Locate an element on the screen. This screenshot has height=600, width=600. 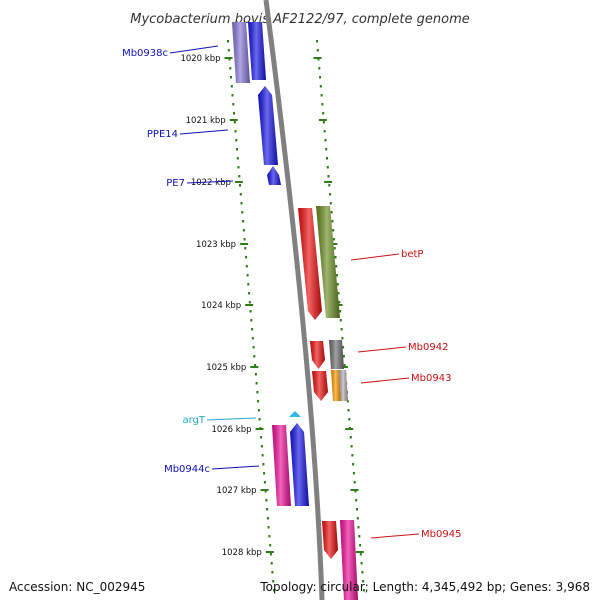
gene-label-argt: argT is located at coordinates (193, 420).